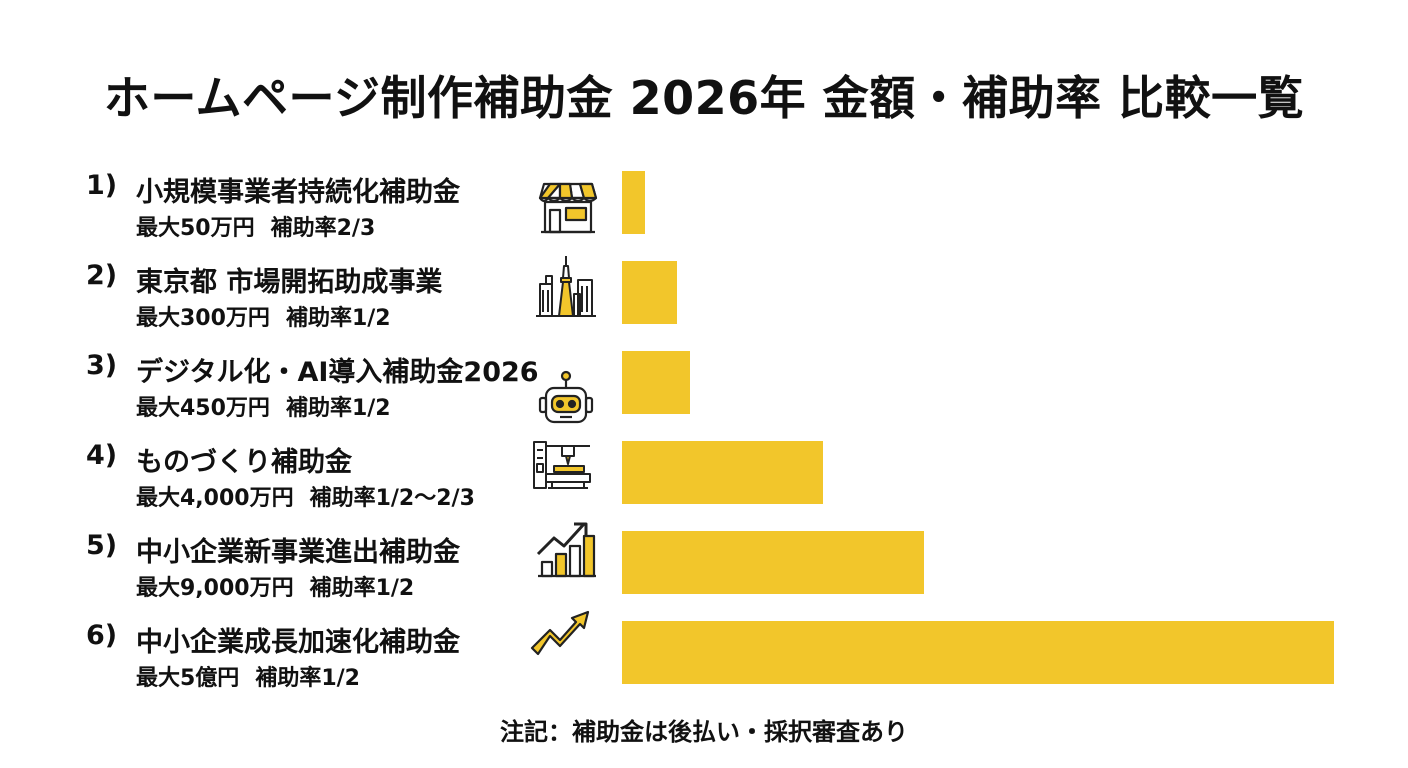 The image size is (1408, 768). I want to click on subsidy-details: 最大5億円 補助率1/2, so click(248, 676).